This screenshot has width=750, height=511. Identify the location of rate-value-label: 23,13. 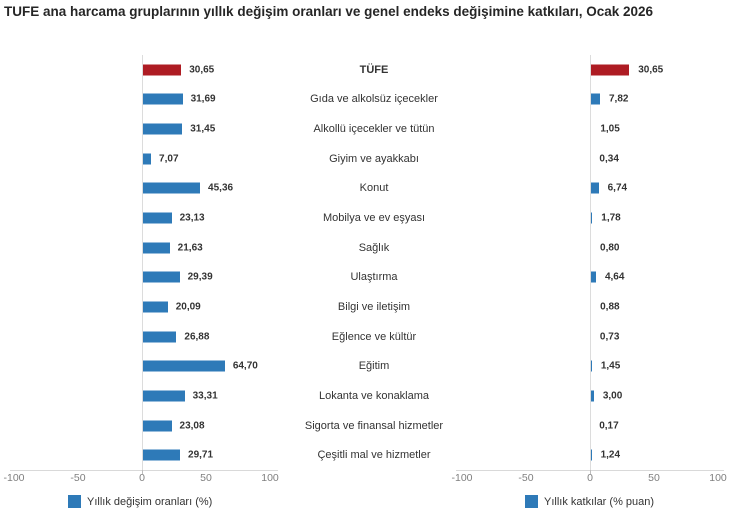
(192, 218).